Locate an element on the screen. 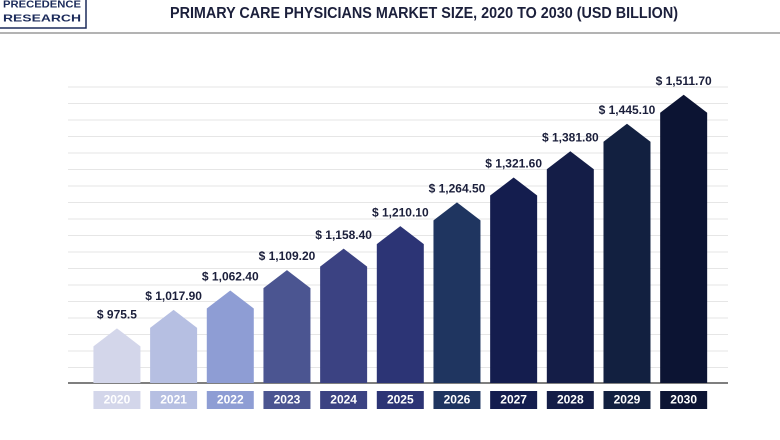 This screenshot has width=780, height=440. x-tick-label: 2028 is located at coordinates (570, 400).